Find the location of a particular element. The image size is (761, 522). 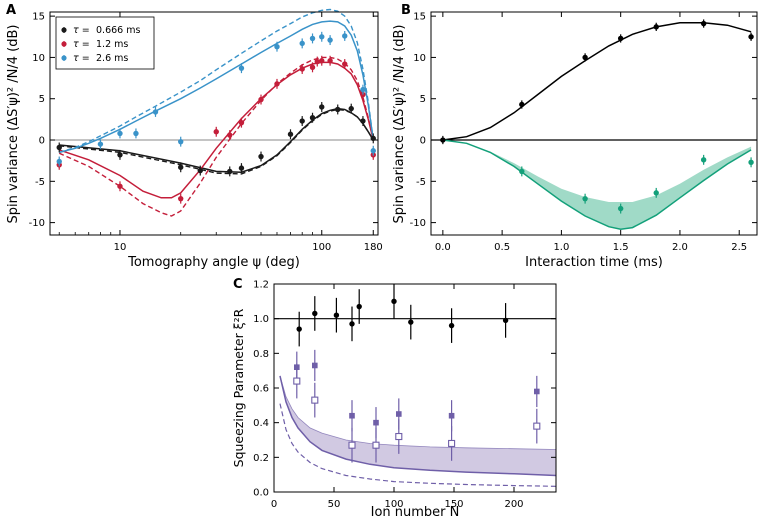

panel-a-ylabel: Spin variance (ΔS′ψ)² /N/4 (dB) is located at coordinates (13, 124).